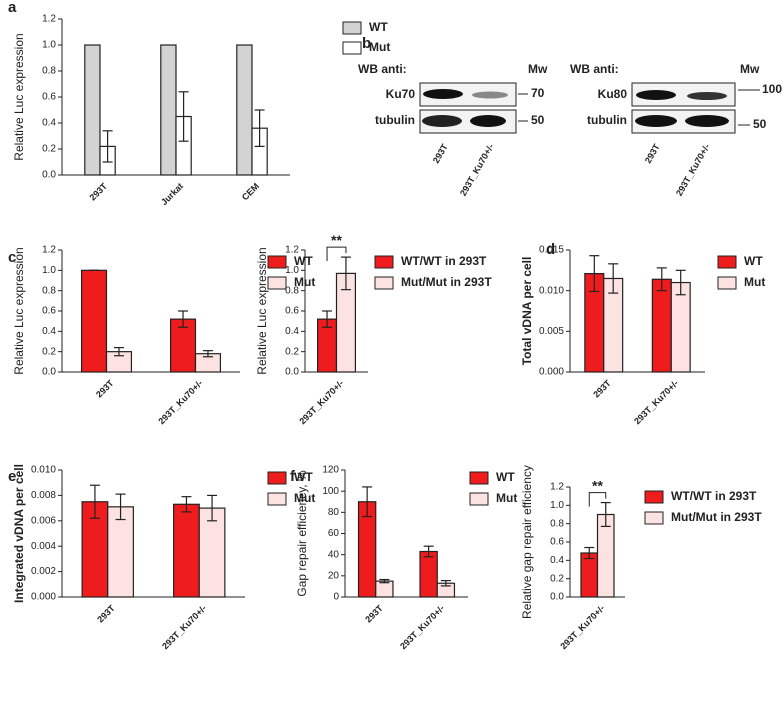  What do you see at coordinates (382, 69) in the screenshot?
I see `blot-header: WB anti:` at bounding box center [382, 69].